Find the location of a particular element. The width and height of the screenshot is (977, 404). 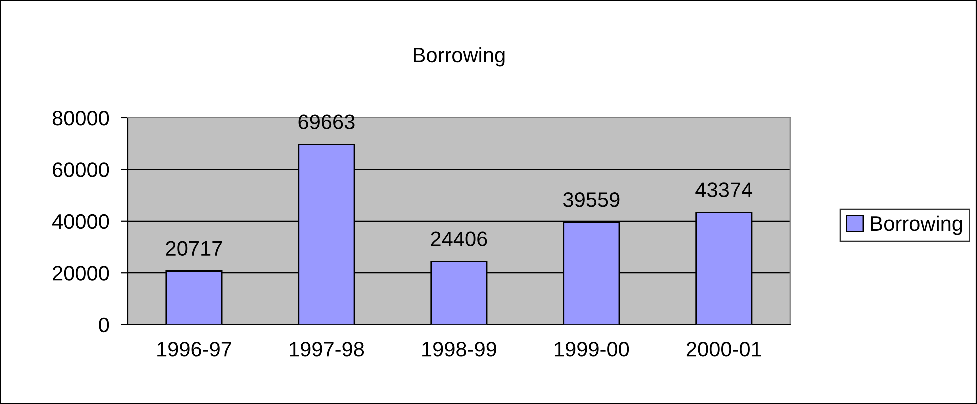

y-tick-label: 60000 is located at coordinates (81, 170).